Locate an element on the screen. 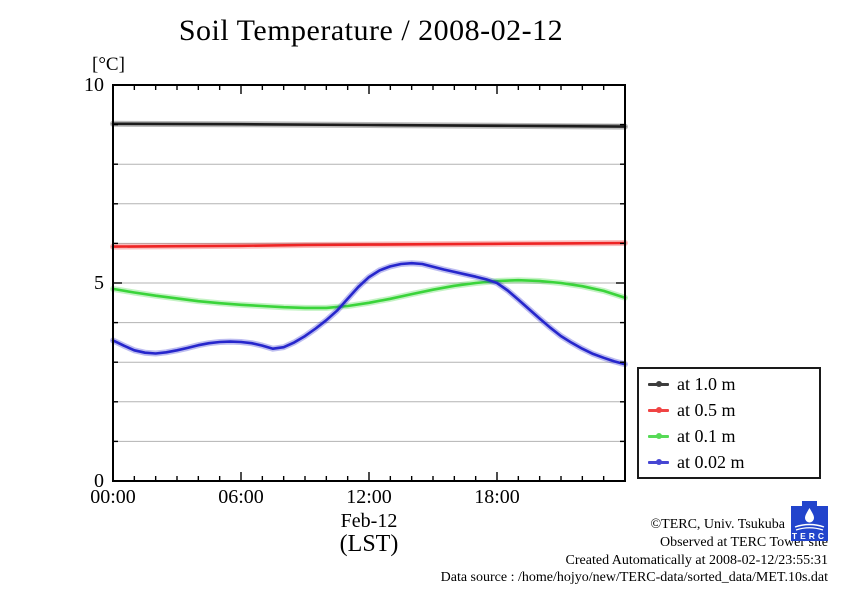  legend-marker-0.1m-icon is located at coordinates (658, 436).